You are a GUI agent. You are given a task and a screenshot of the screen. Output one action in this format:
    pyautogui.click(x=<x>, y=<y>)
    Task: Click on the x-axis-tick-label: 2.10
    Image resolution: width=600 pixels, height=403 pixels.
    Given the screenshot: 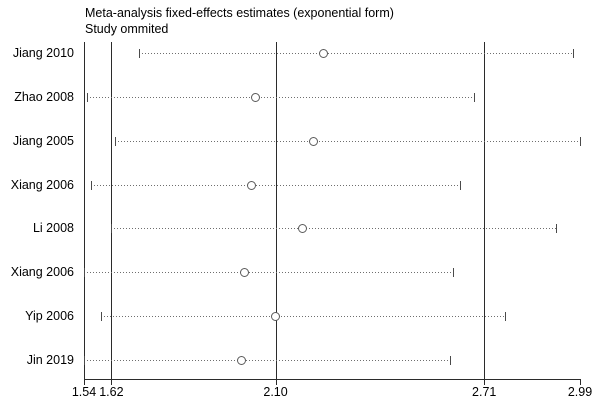 What is the action you would take?
    pyautogui.click(x=275, y=392)
    